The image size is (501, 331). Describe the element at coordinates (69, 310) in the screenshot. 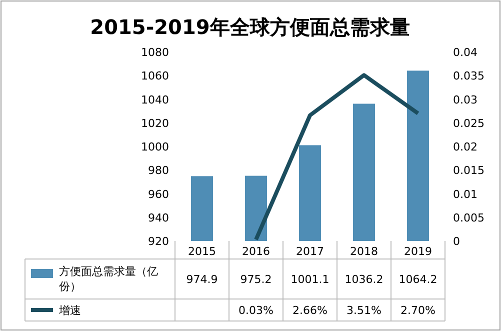

I see `legend-label: 增速` at that location.